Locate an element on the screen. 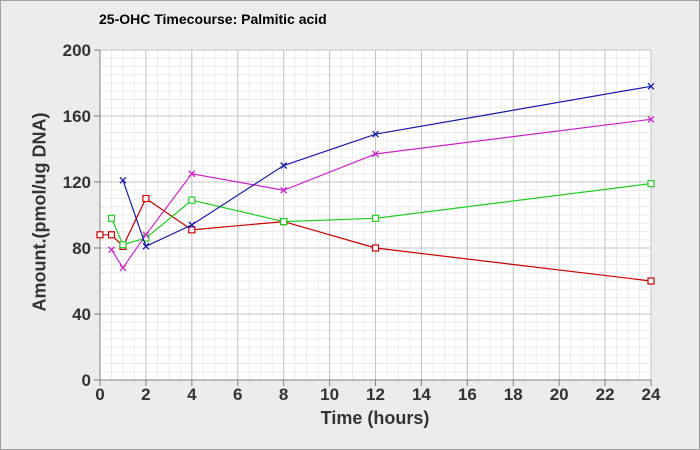 This screenshot has height=450, width=700. y-tick-label: 40 is located at coordinates (81, 314).